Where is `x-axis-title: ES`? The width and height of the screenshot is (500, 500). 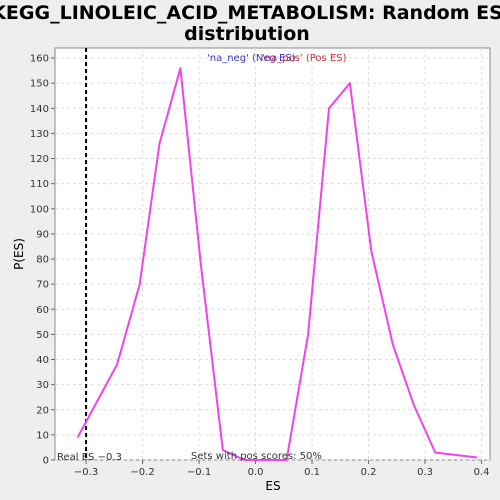 x-axis-title: ES is located at coordinates (272, 486).